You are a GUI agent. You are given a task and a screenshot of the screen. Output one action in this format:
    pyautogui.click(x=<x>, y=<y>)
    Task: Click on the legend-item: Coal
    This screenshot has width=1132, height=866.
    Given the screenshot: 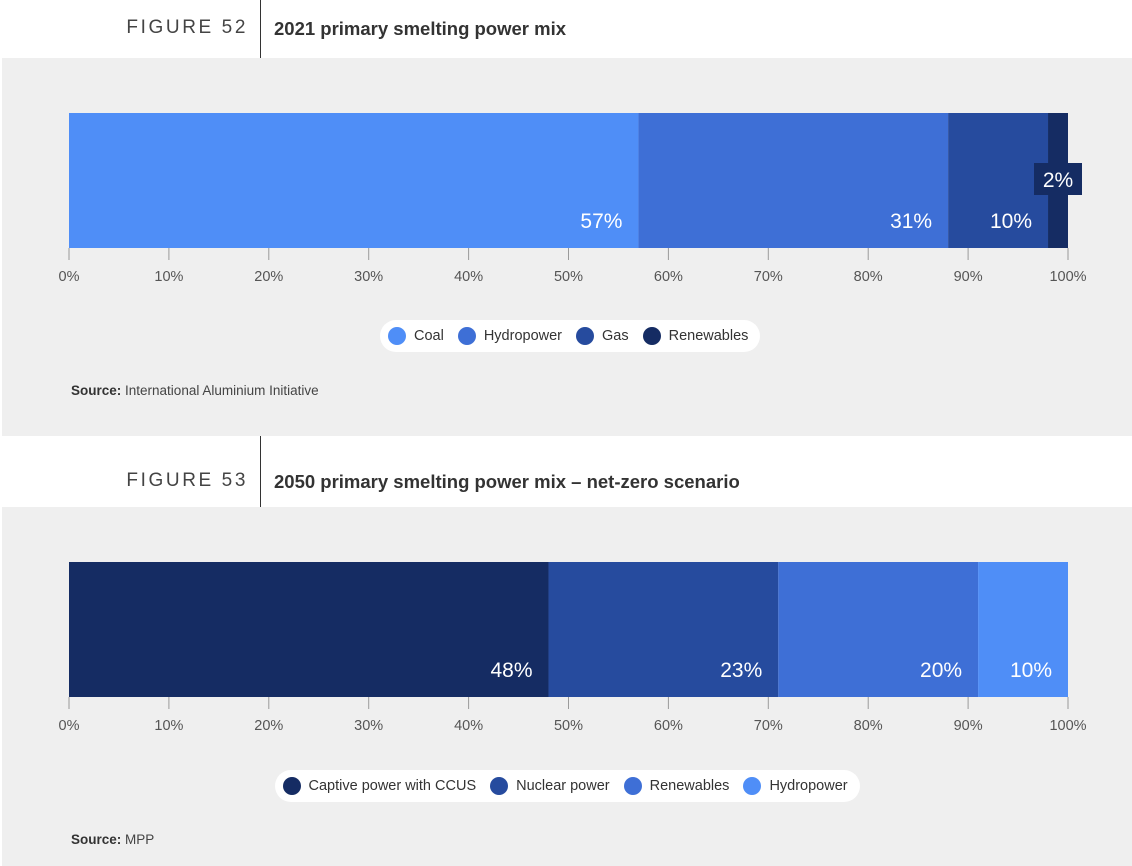 What is the action you would take?
    pyautogui.click(x=416, y=336)
    